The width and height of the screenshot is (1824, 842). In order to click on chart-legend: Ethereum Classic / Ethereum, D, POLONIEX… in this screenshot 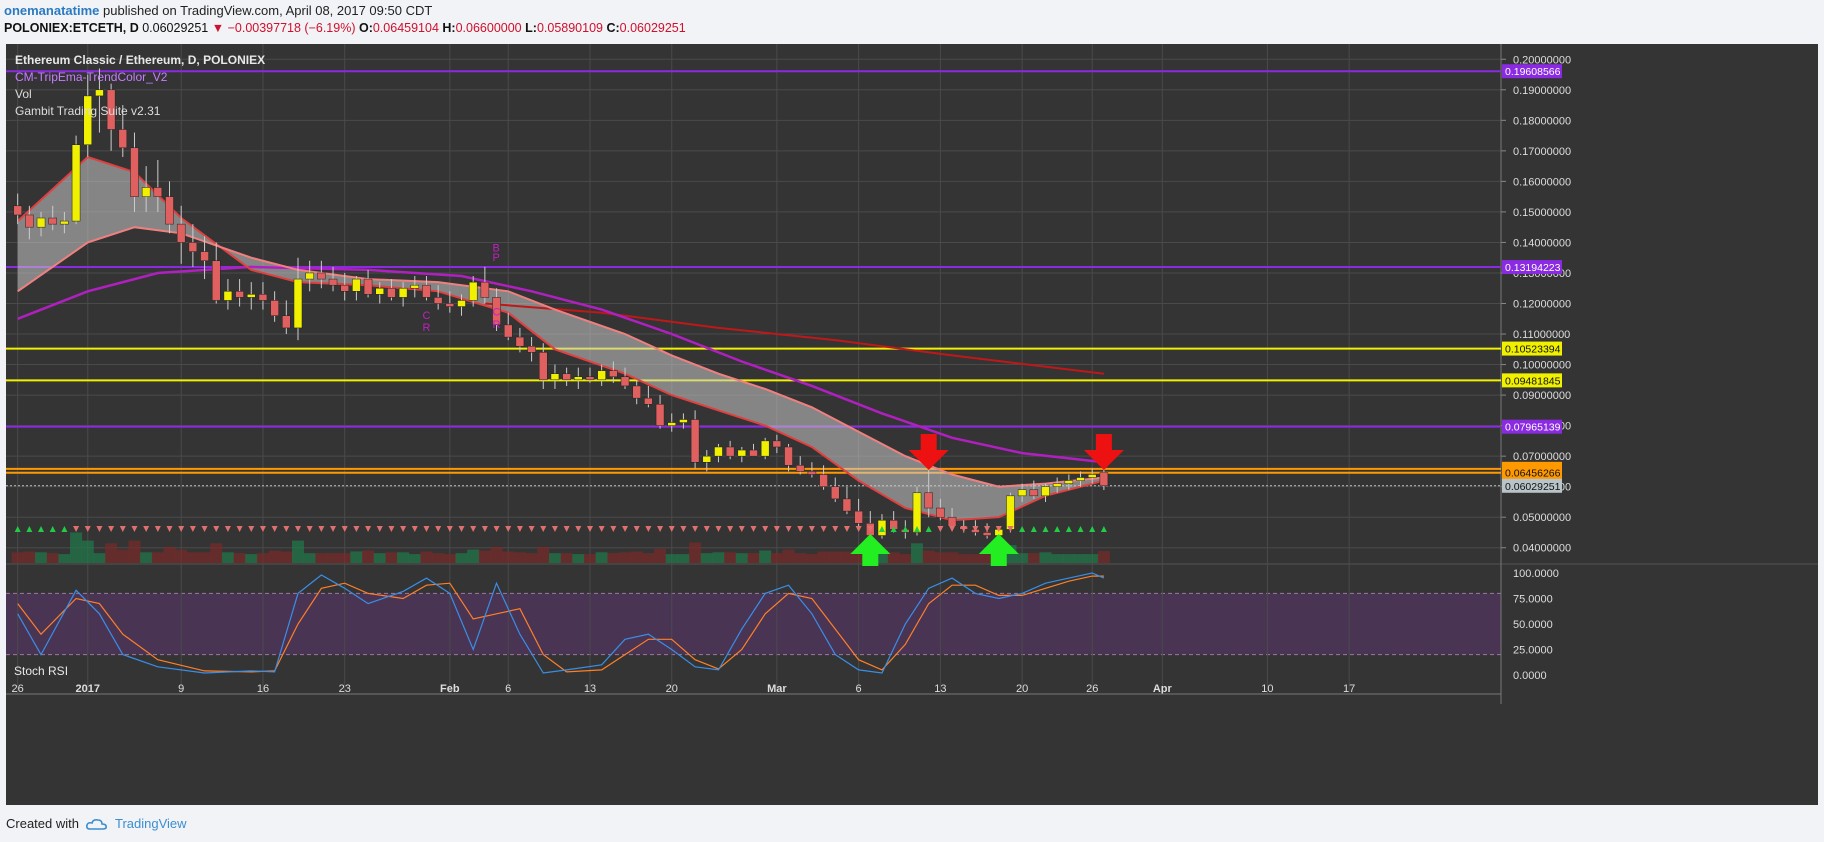, I will do `click(140, 86)`.